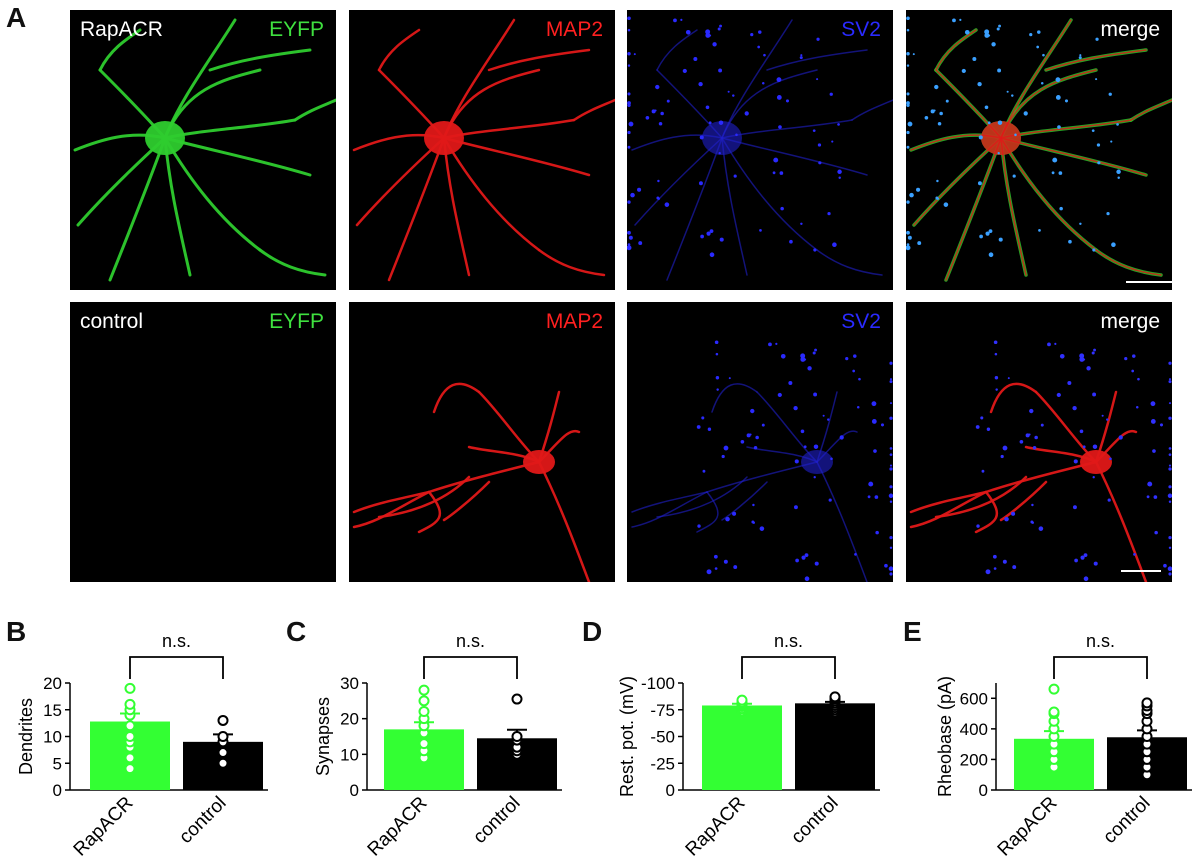  Describe the element at coordinates (1130, 321) in the screenshot. I see `micrograph-channel-label: merge` at that location.